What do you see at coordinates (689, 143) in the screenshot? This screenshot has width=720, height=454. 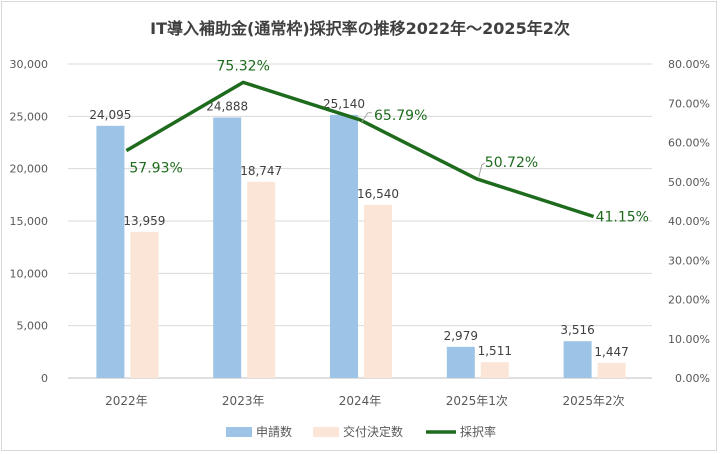 I see `right-tick-label: 60.00%` at bounding box center [689, 143].